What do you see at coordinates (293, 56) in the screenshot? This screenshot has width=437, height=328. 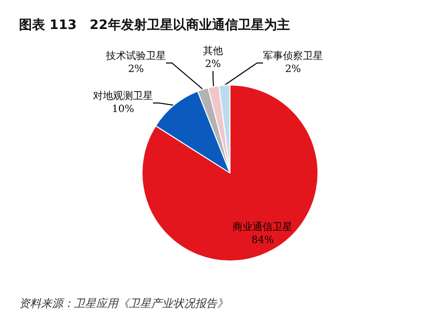 I see `slice-label: 军事侦察卫星` at bounding box center [293, 56].